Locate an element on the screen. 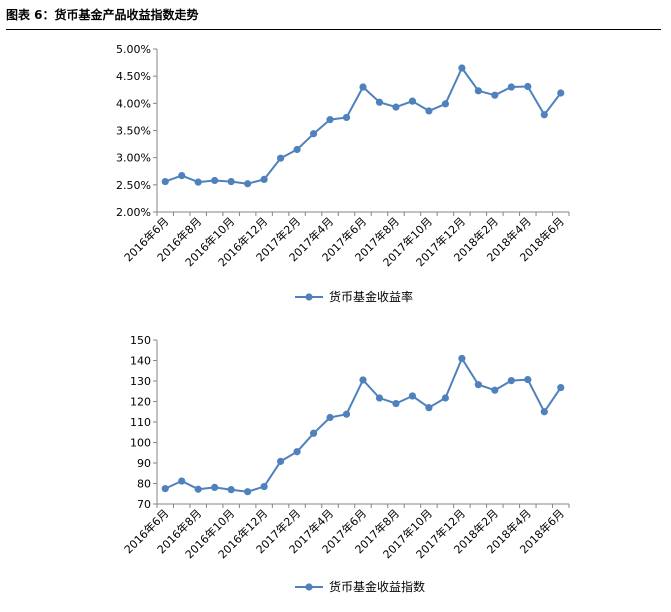 The width and height of the screenshot is (671, 612). y-tick-label: 80 is located at coordinates (144, 484).